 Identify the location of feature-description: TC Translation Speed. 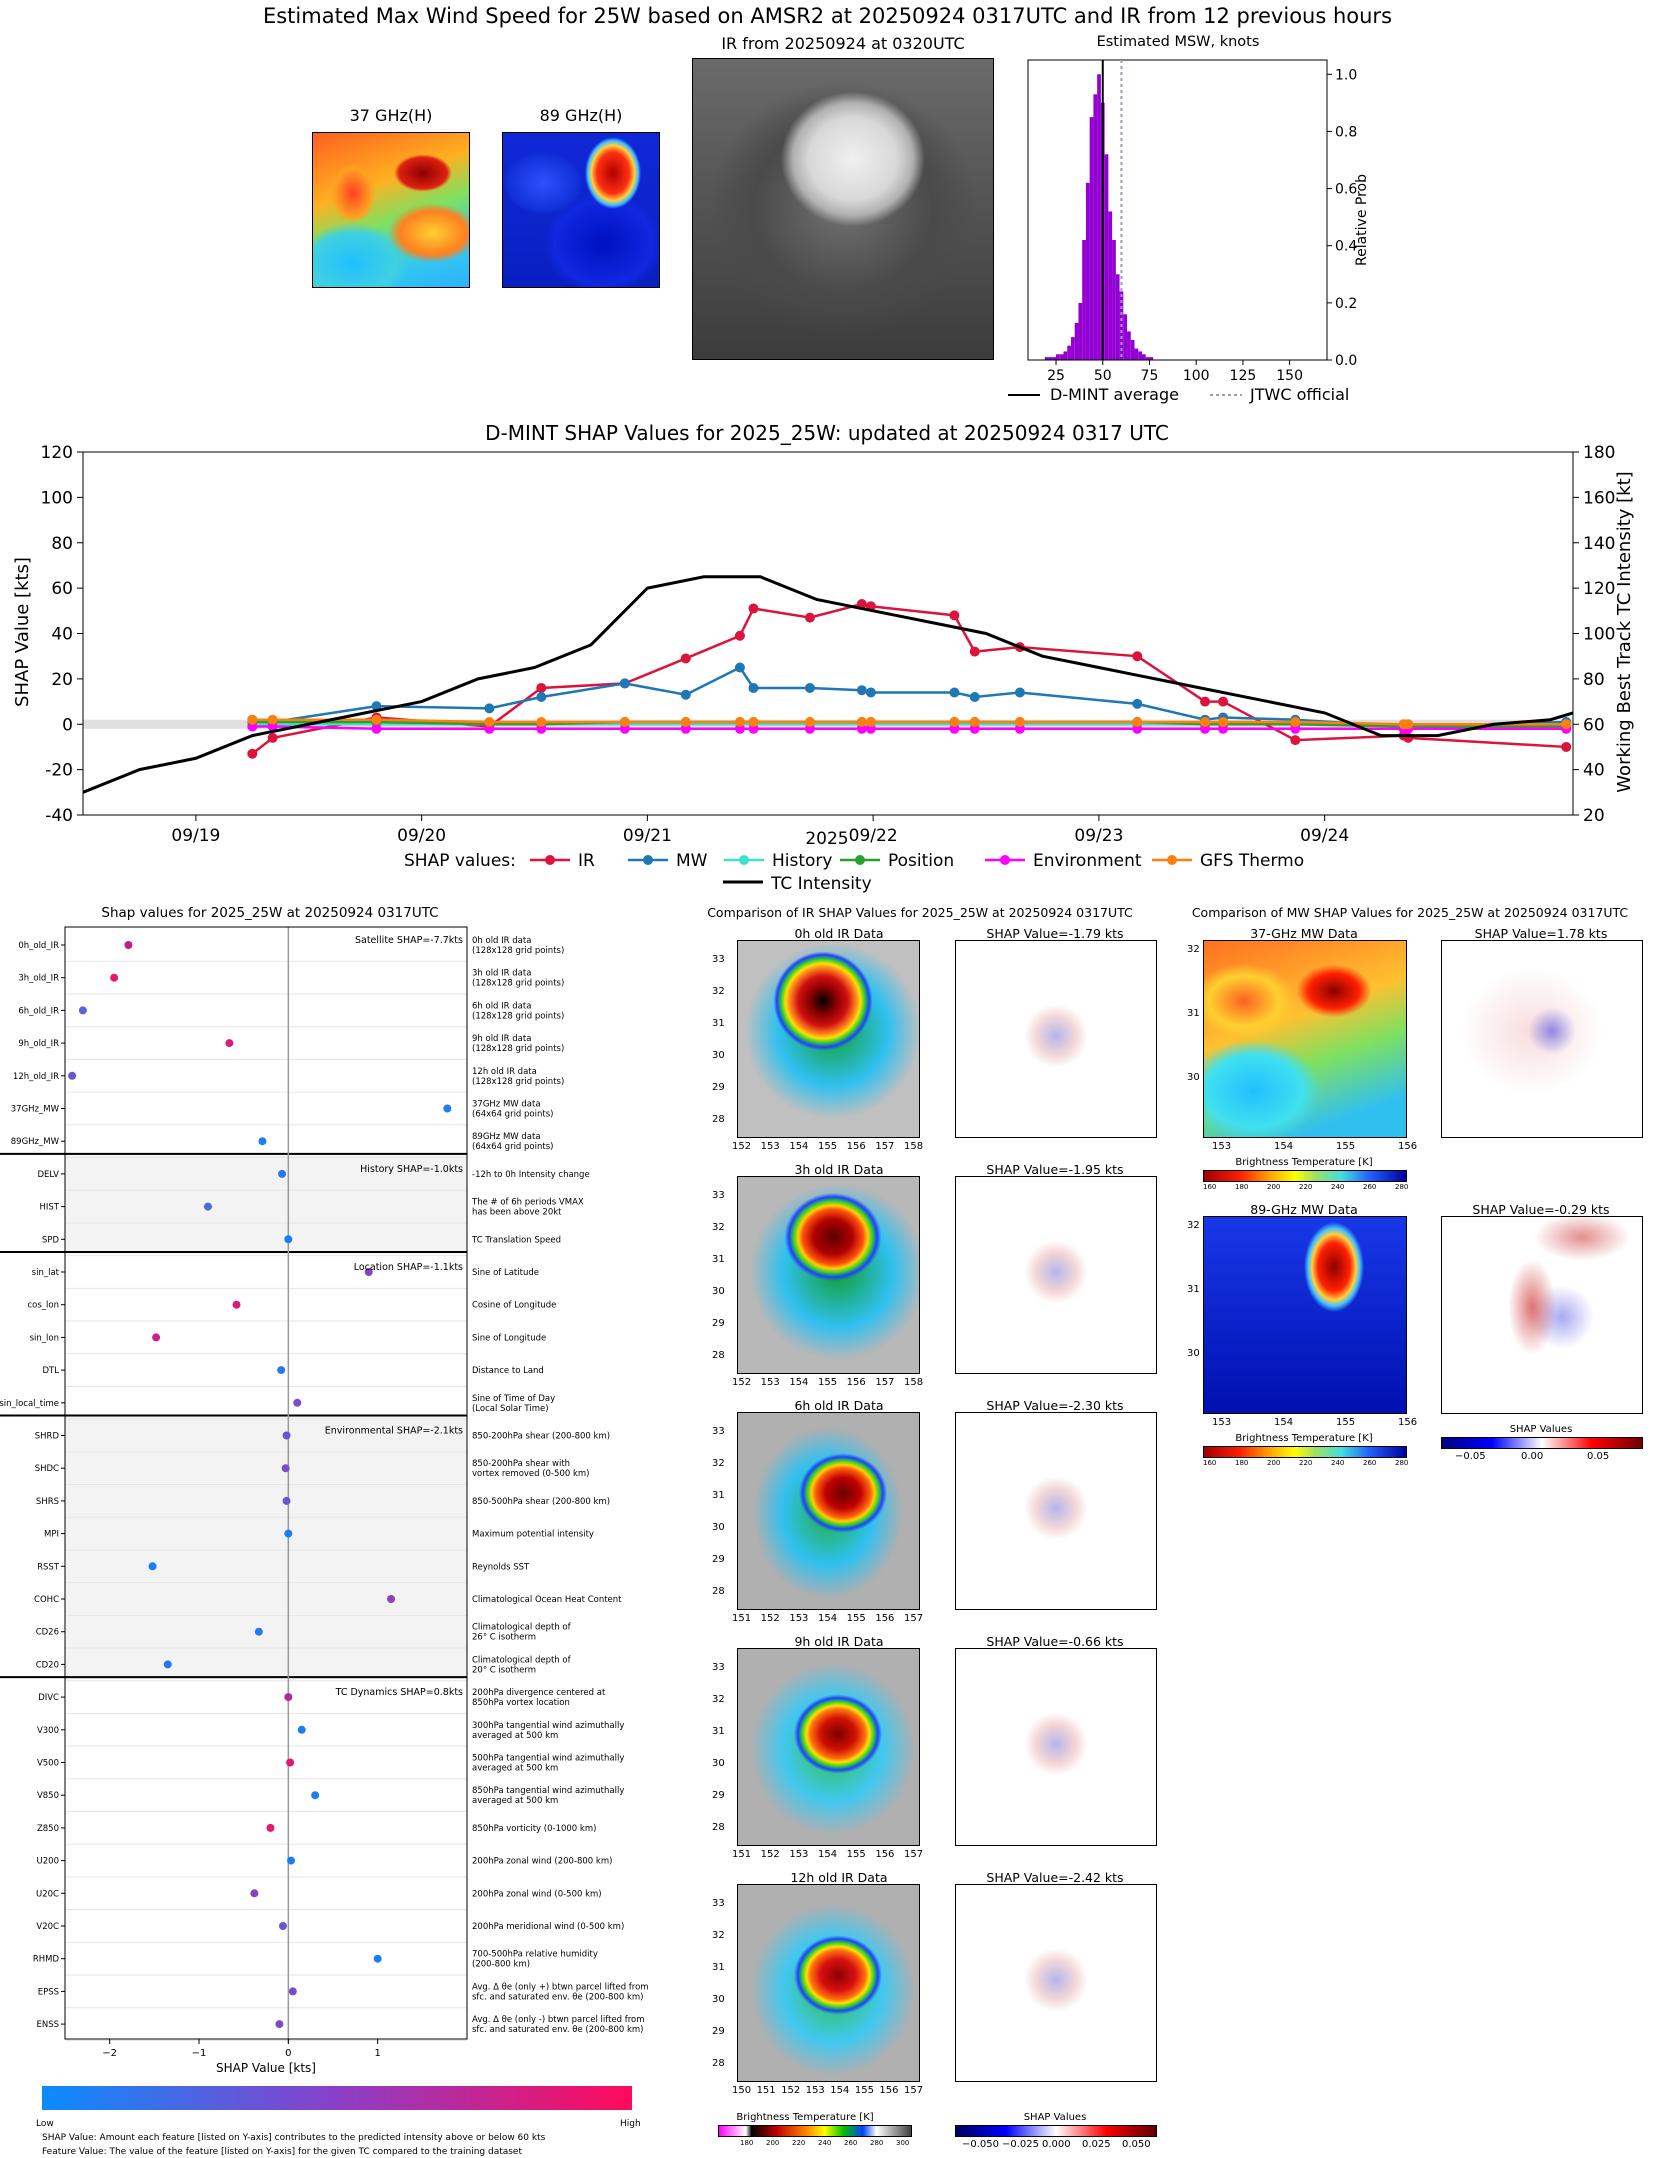
(516, 1240).